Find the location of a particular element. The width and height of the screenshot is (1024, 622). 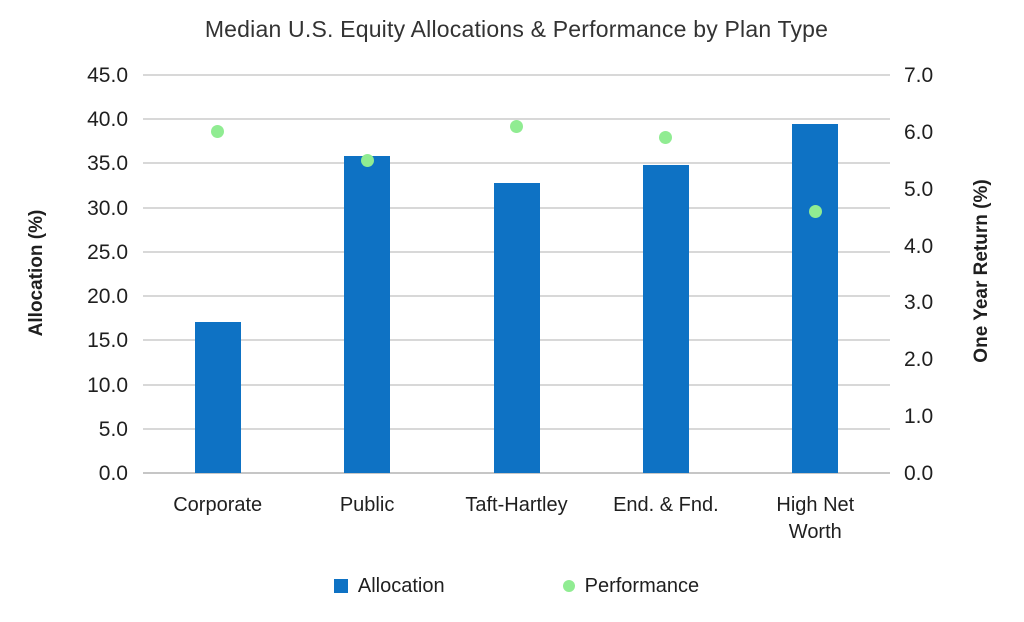

legend-item-performance: Performance is located at coordinates (631, 586).